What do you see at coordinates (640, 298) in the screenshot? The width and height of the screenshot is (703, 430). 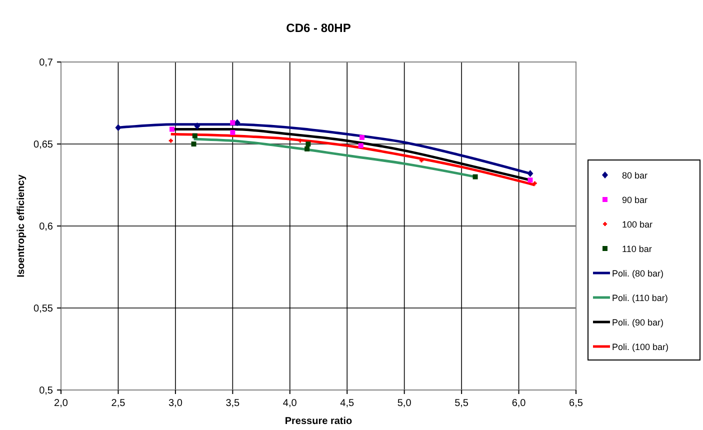 I see `legend-label: Poli. (110 bar)` at bounding box center [640, 298].